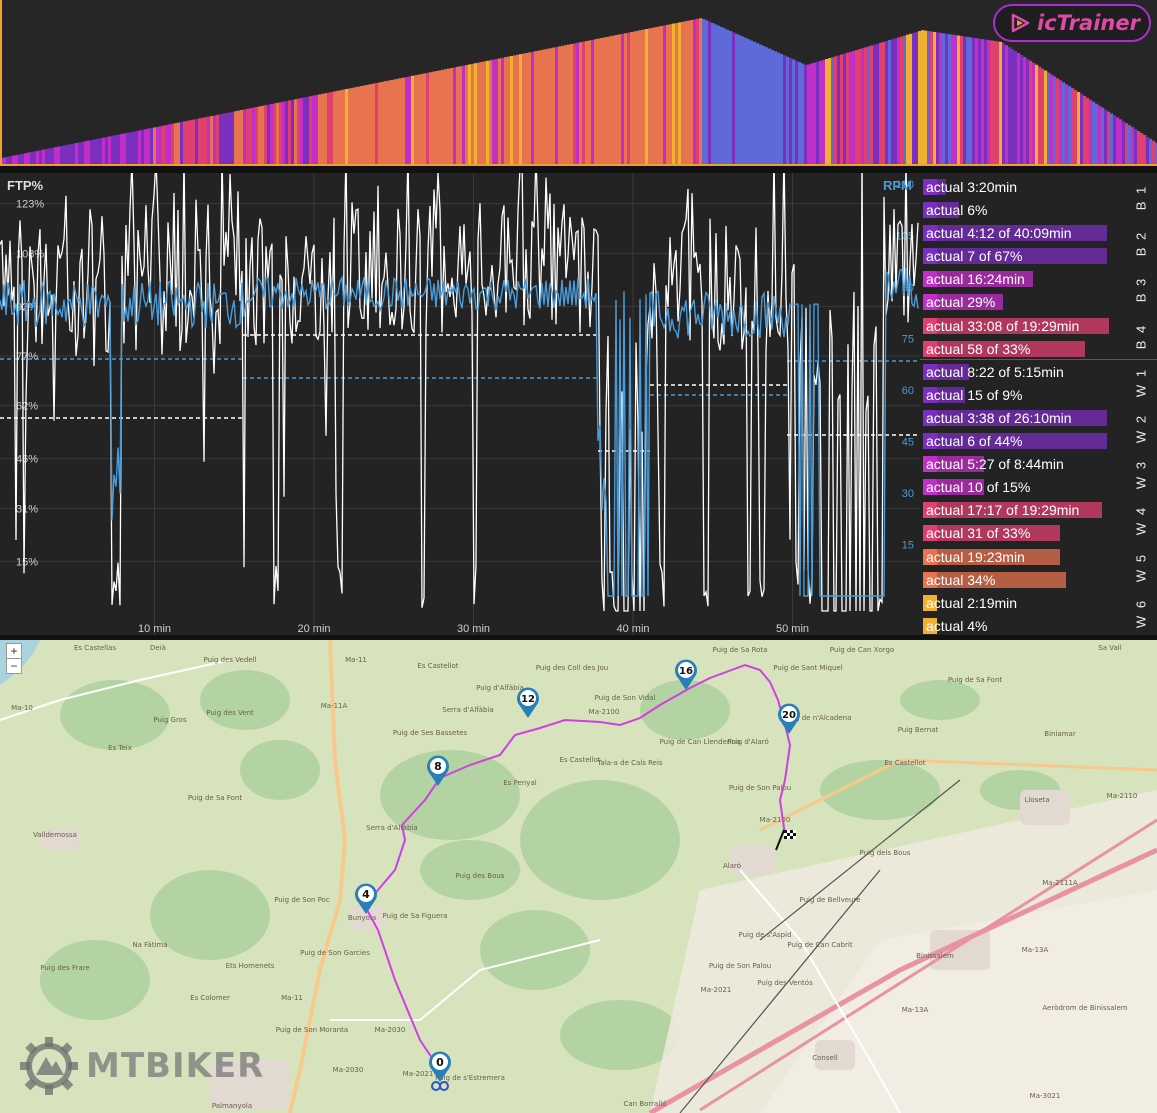 The image size is (1157, 1113). What do you see at coordinates (748, 742) in the screenshot?
I see `map-place-label: Puig d'Alaró` at bounding box center [748, 742].